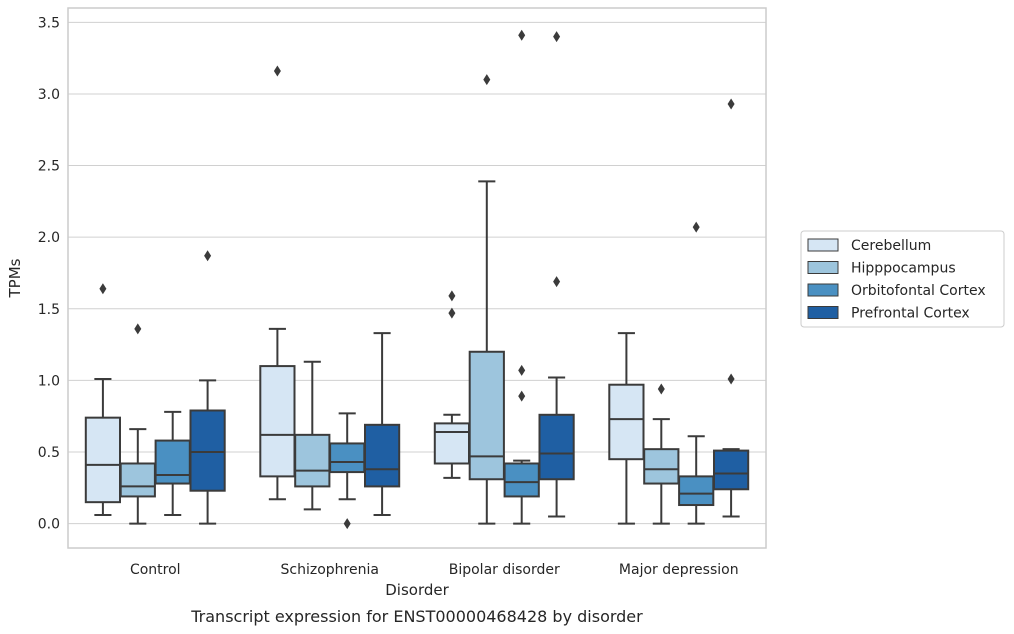  What do you see at coordinates (49, 310) in the screenshot?
I see `y-tick-label: 1.5` at bounding box center [49, 310].